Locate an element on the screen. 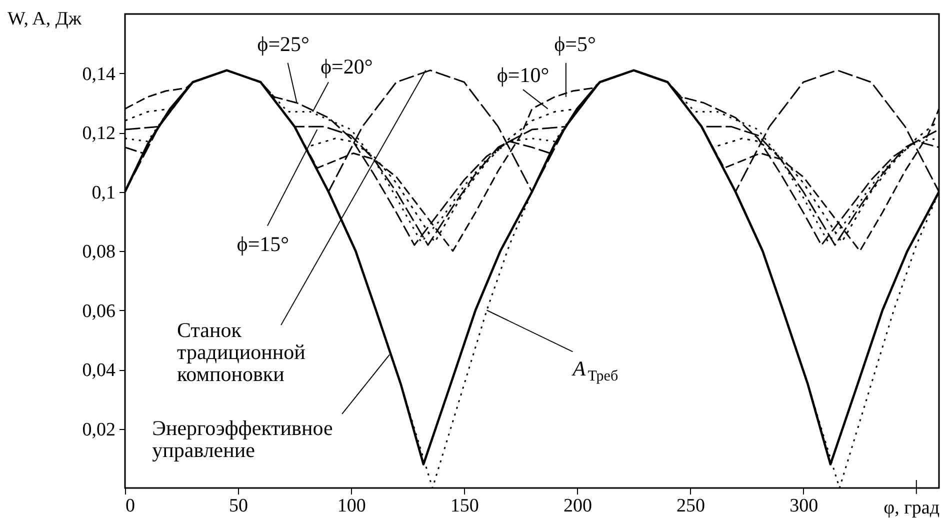 The width and height of the screenshot is (945, 518). y-tick-label: 0,02 is located at coordinates (99, 429).